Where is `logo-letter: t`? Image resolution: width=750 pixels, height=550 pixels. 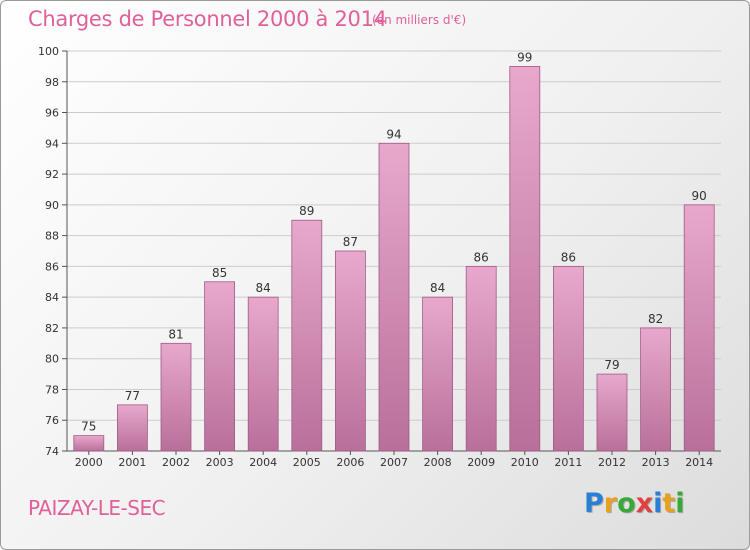 logo-letter: t is located at coordinates (669, 503).